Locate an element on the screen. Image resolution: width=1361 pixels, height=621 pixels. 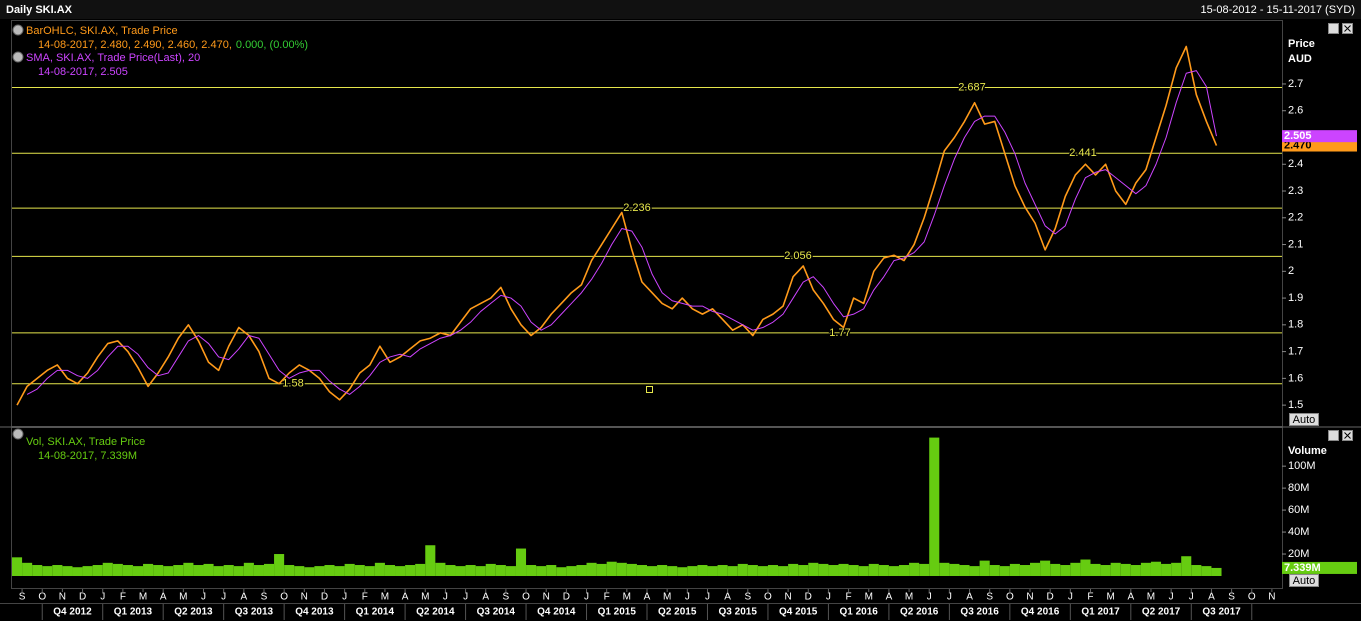
quarter-label: Q4 2012 is located at coordinates (72, 612).